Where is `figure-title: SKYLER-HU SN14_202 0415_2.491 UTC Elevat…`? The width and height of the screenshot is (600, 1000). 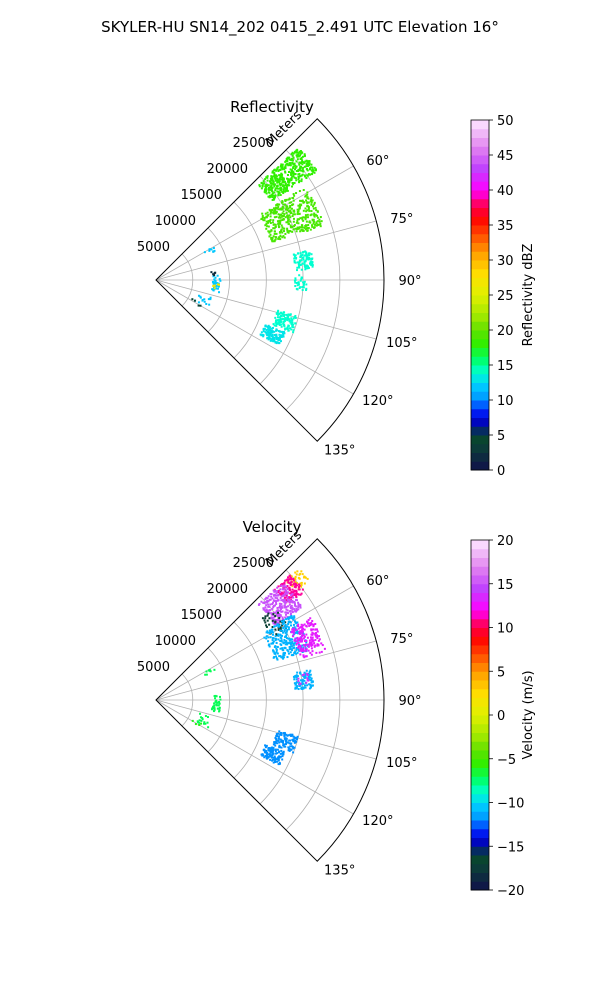 figure-title: SKYLER-HU SN14_202 0415_2.491 UTC Elevat… is located at coordinates (300, 27).